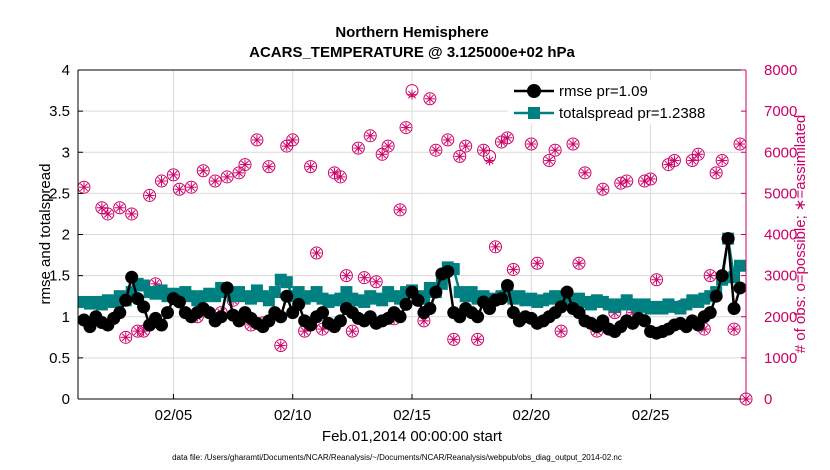 The height and width of the screenshot is (470, 830). What do you see at coordinates (66, 399) in the screenshot?
I see `y-left-tick-label: 0` at bounding box center [66, 399].